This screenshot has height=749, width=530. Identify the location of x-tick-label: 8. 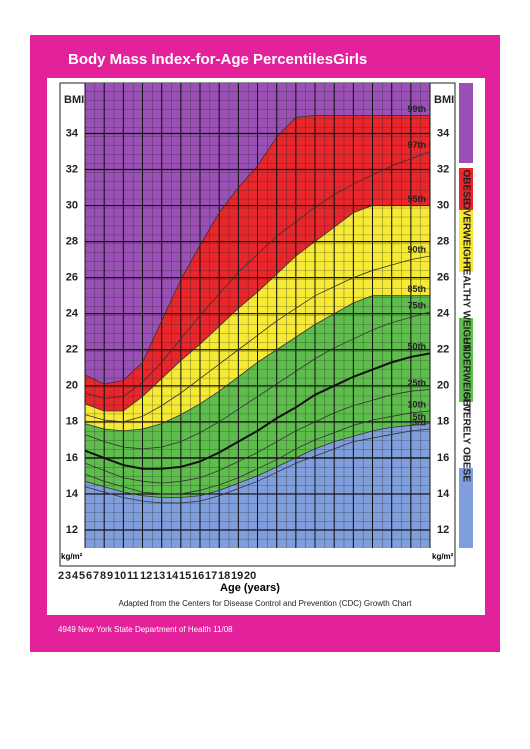
(103, 576).